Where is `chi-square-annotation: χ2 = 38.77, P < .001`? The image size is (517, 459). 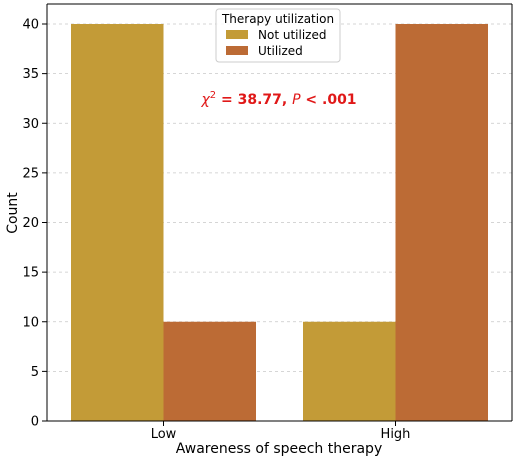
chi-square-annotation: χ2 = 38.77, P < .001 is located at coordinates (278, 99).